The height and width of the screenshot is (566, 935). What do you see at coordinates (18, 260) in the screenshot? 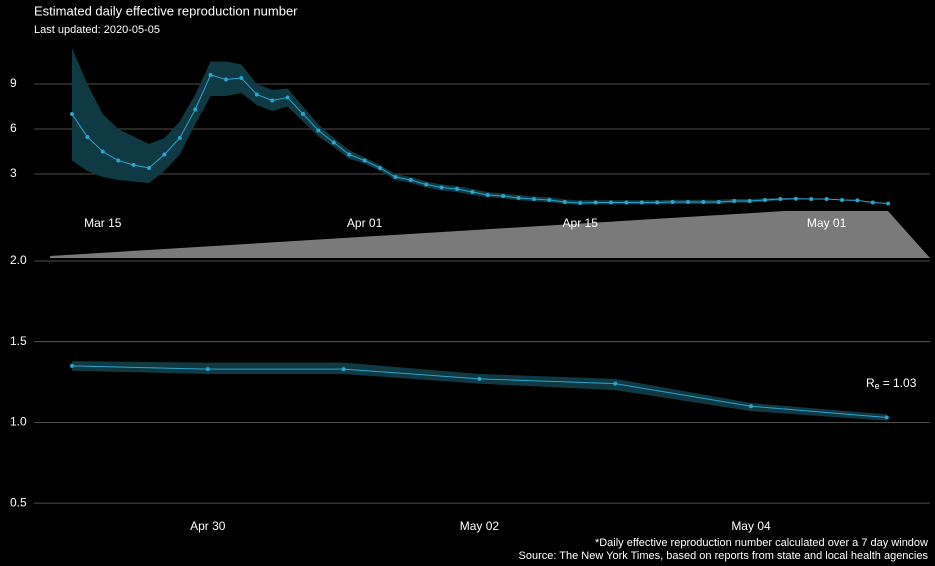
I see `y-tick-label: 2.0` at bounding box center [18, 260].